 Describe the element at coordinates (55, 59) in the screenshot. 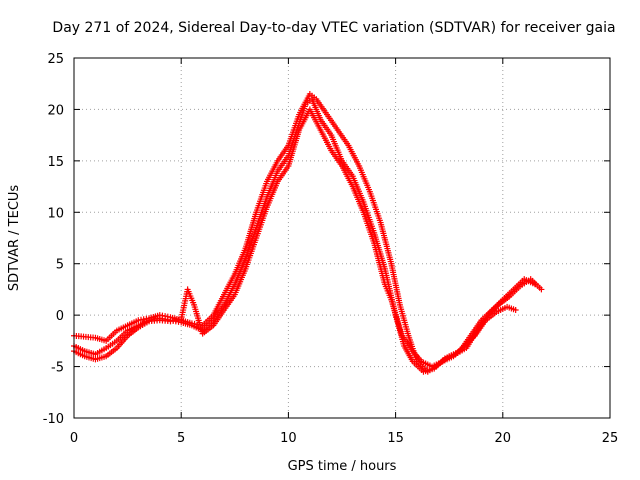

I see `y-tick-label: 25` at that location.